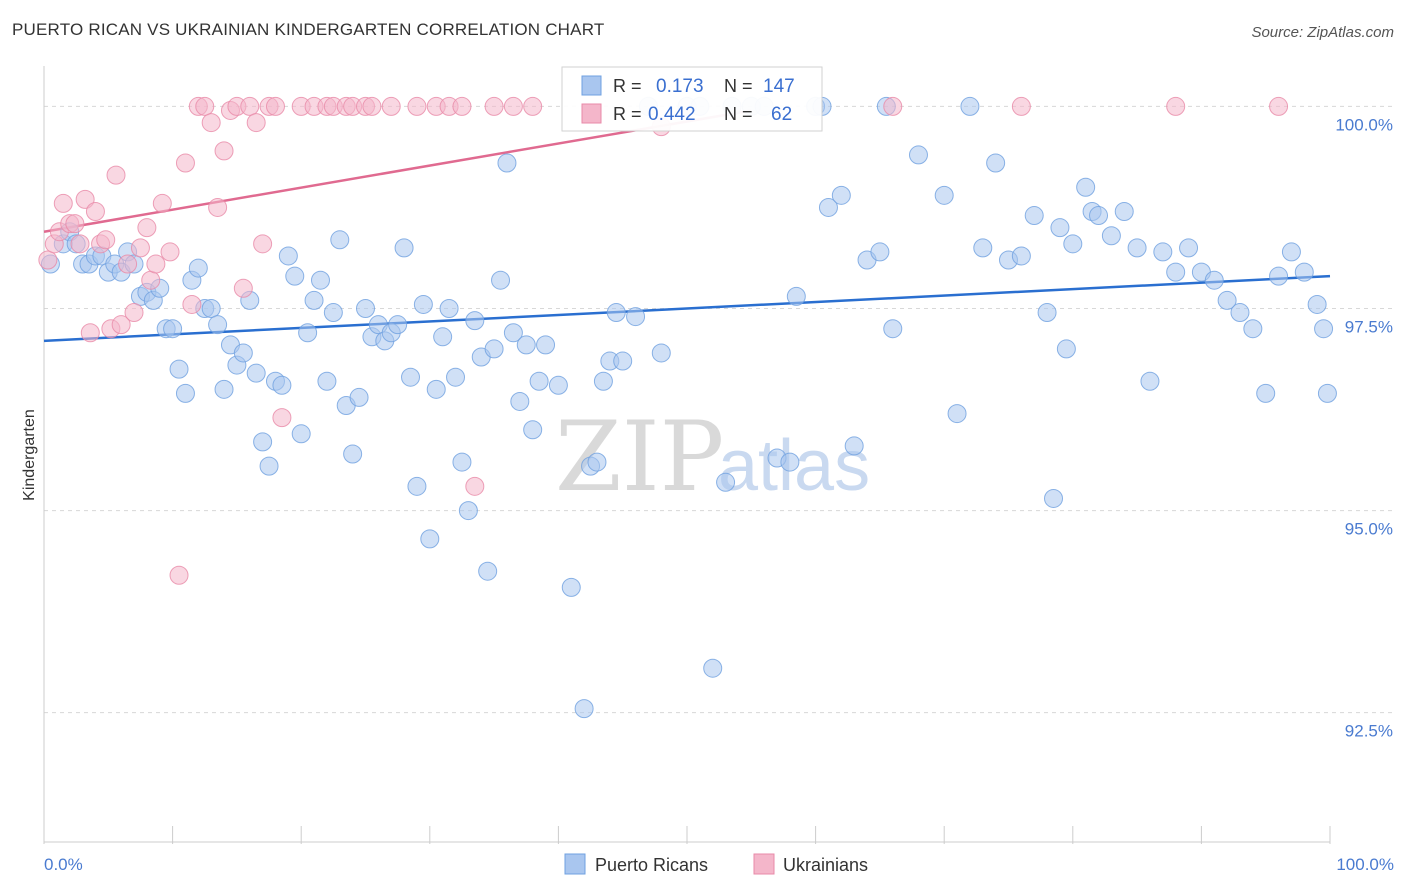 This screenshot has height=892, width=1406. Describe the element at coordinates (672, 114) in the screenshot. I see `legend-r-value-2: 0.442` at that location.